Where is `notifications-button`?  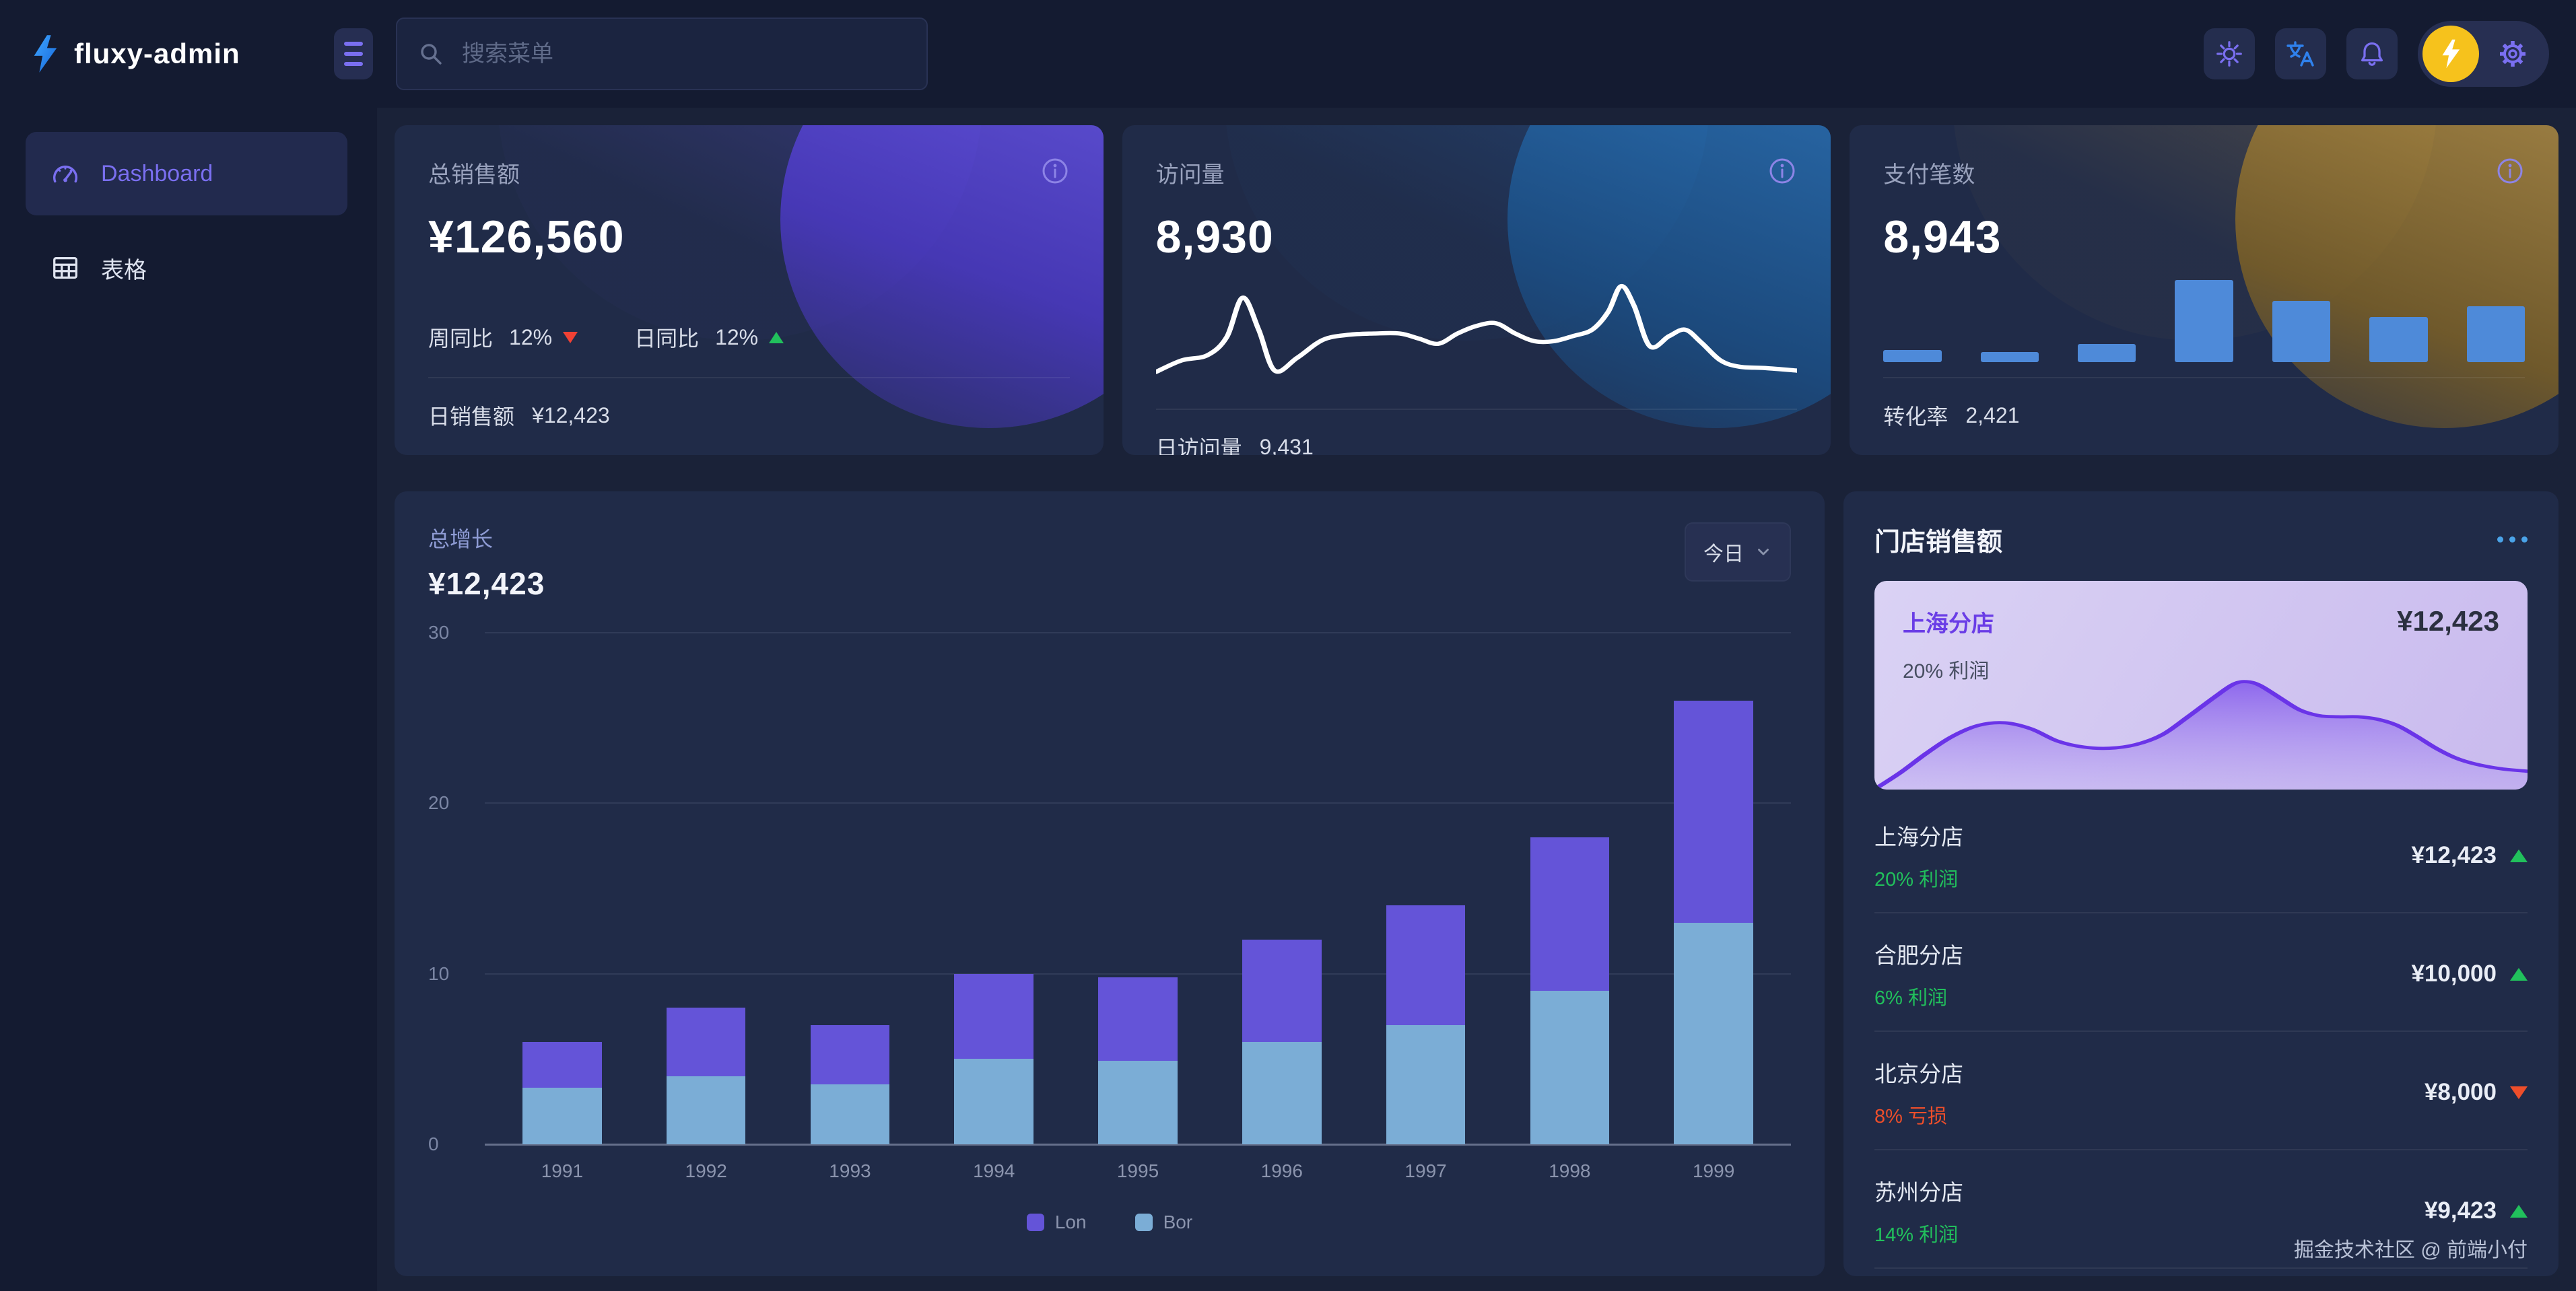
notifications-button is located at coordinates (2372, 54).